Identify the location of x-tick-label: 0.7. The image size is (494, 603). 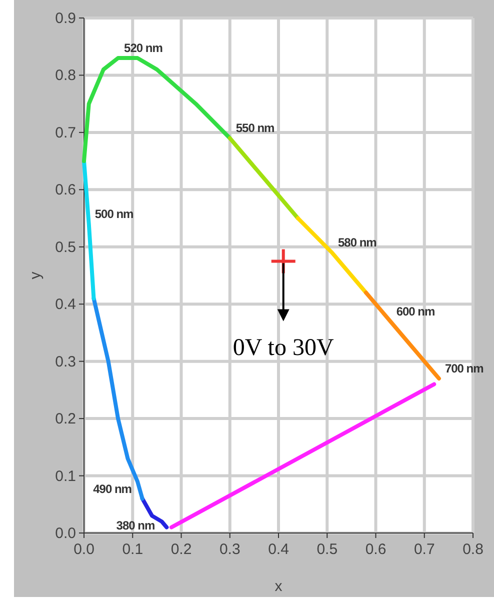
(424, 549).